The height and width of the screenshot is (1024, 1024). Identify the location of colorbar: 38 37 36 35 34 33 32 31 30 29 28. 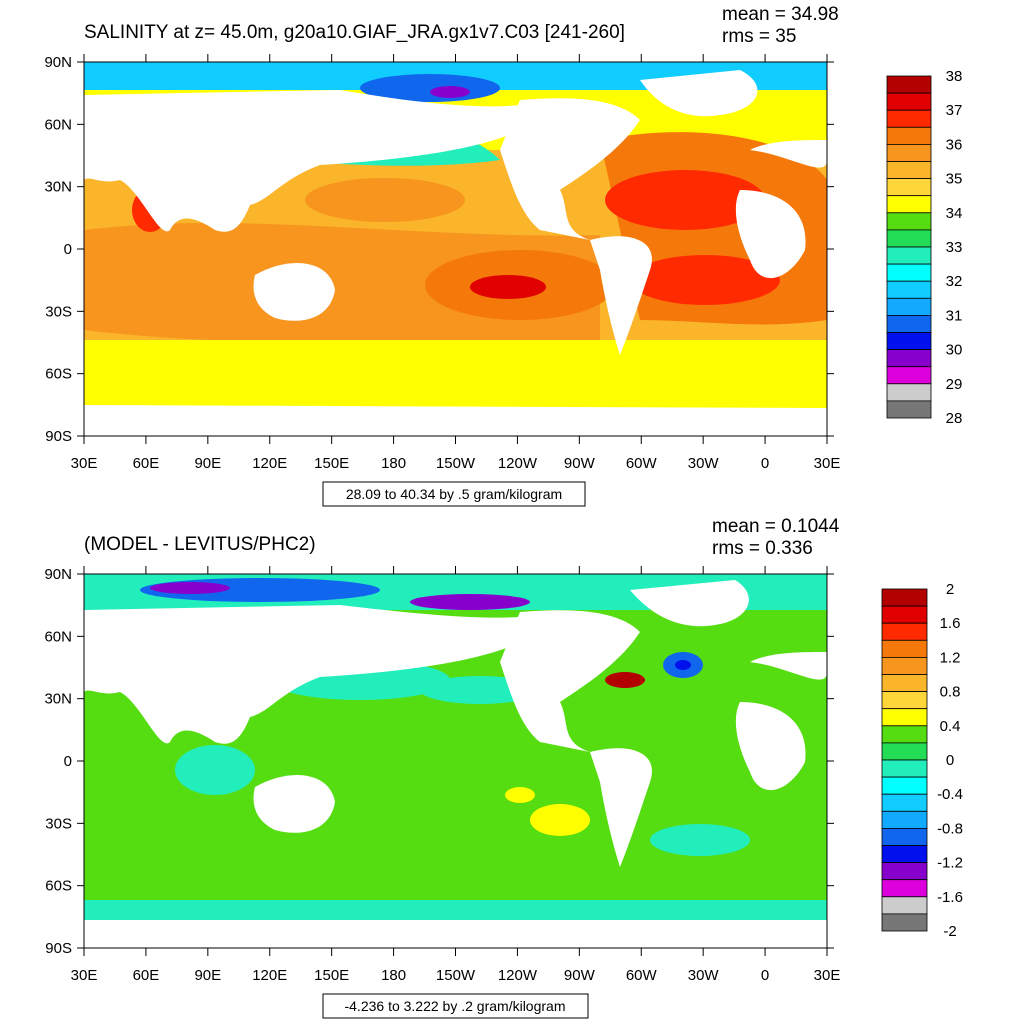
(924, 247).